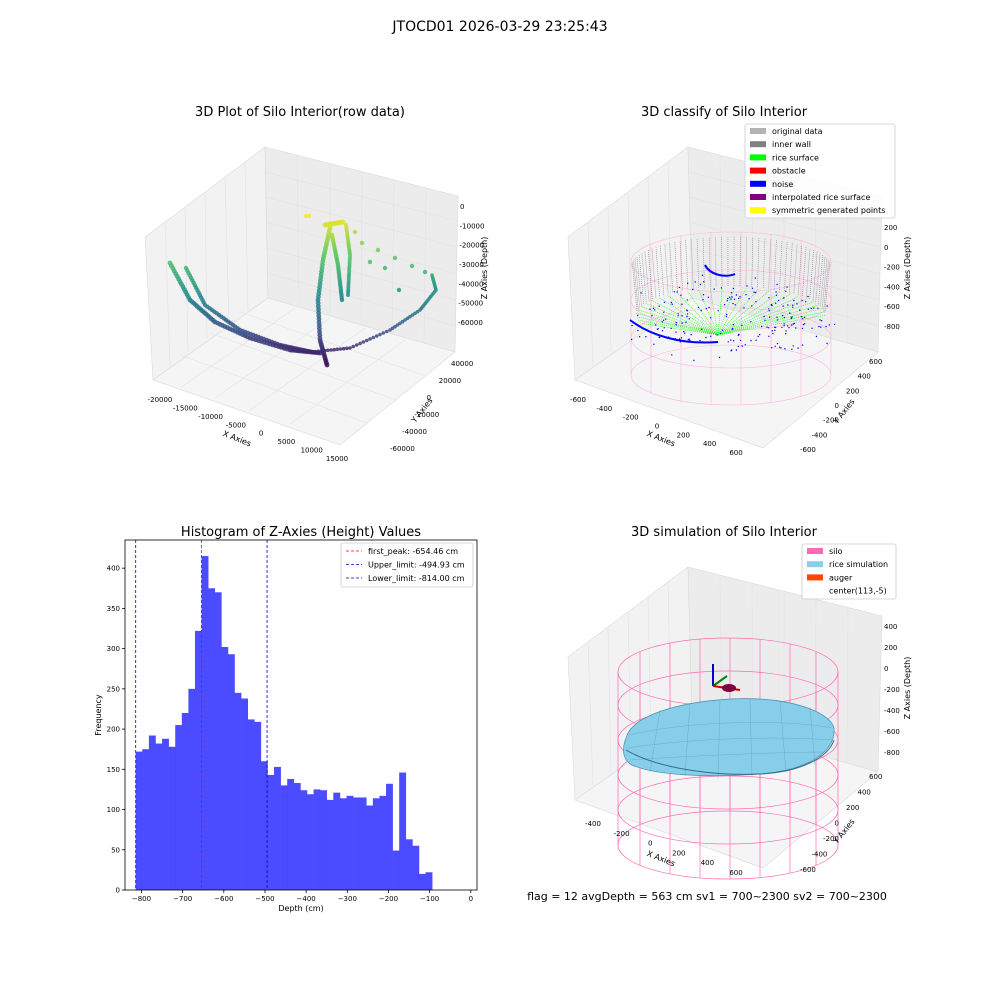 The height and width of the screenshot is (1000, 1000). I want to click on simulation-z-tick: -800, so click(892, 753).